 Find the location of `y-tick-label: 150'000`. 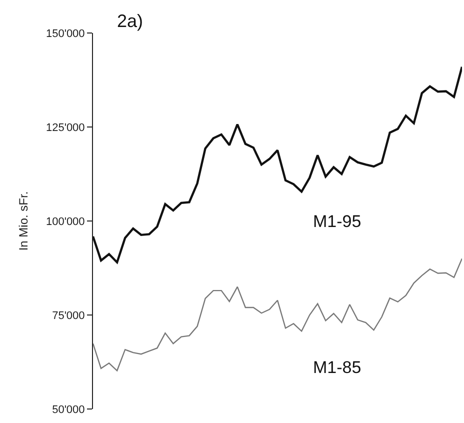

y-tick-label: 150'000 is located at coordinates (65, 34).